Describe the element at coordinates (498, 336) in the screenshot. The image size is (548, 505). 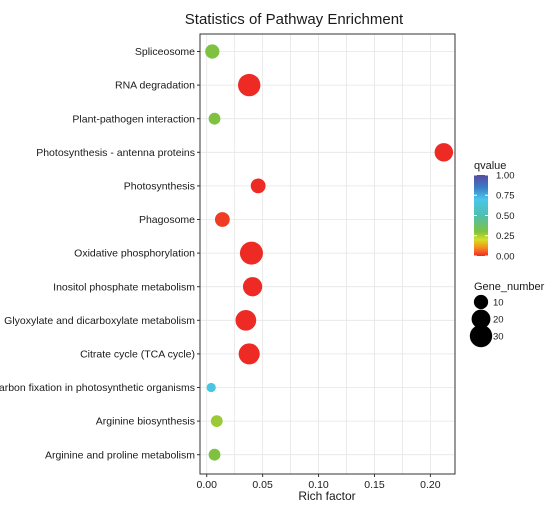
I see `size-legend-label: 30` at that location.